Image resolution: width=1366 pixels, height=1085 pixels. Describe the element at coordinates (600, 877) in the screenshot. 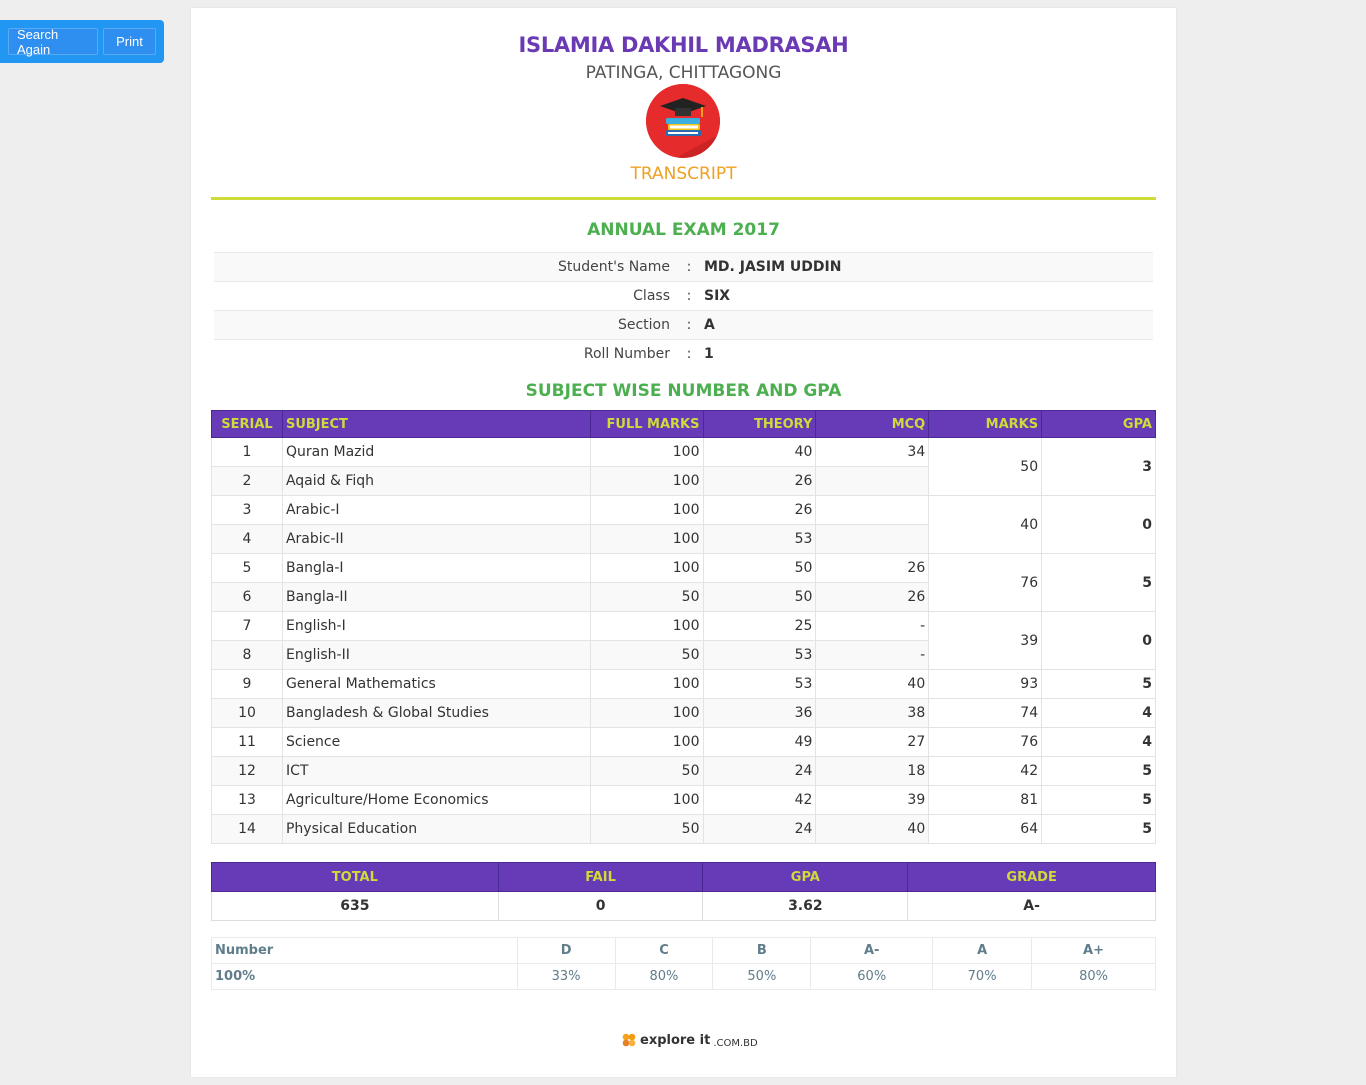

I see `fail-header: FAIL` at that location.